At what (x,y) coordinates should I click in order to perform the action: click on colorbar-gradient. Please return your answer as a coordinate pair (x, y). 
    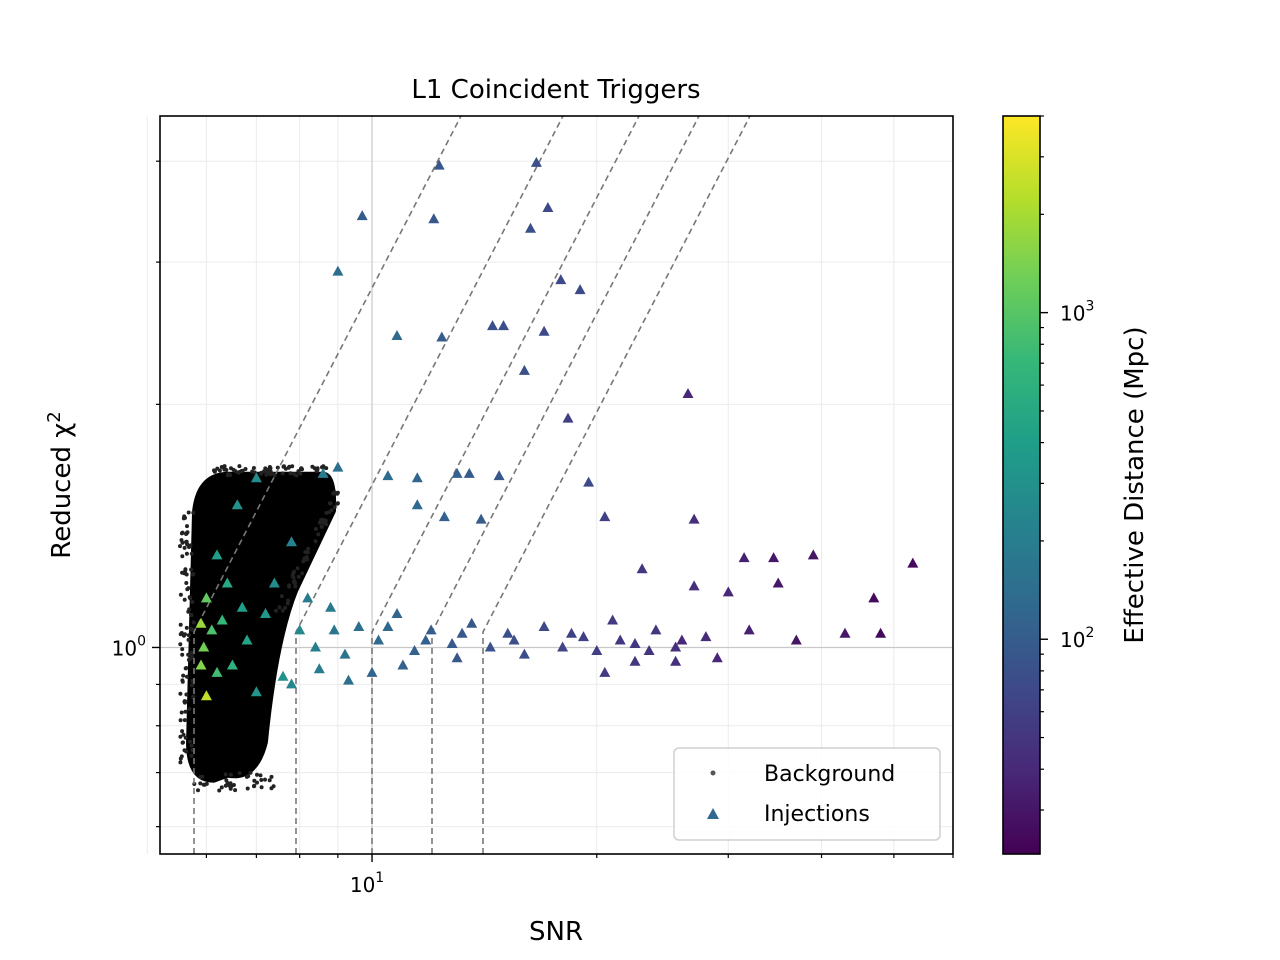
    Looking at the image, I should click on (1021, 485).